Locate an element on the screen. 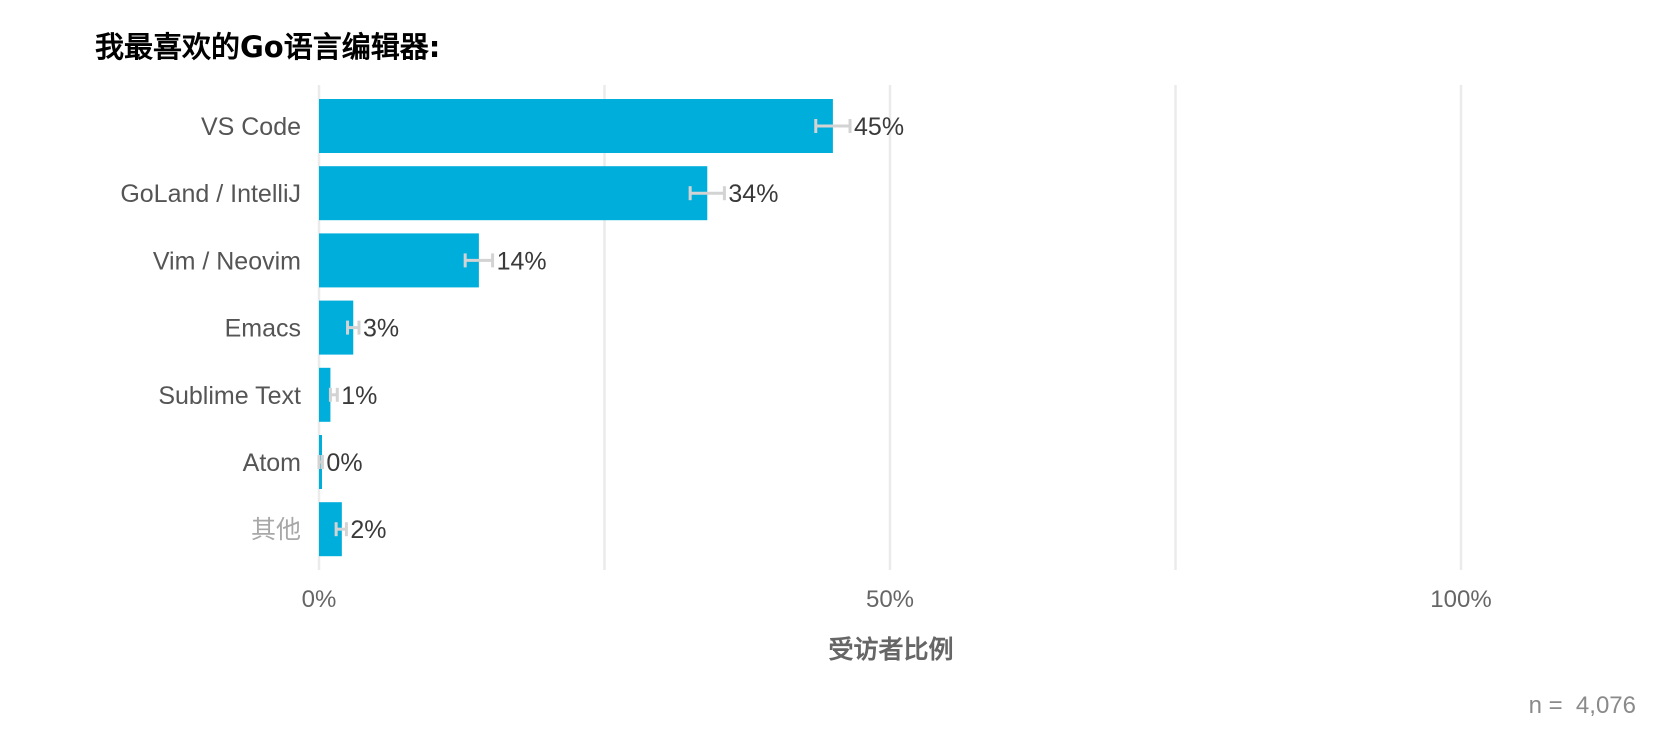  category-label: 其他 is located at coordinates (276, 530).